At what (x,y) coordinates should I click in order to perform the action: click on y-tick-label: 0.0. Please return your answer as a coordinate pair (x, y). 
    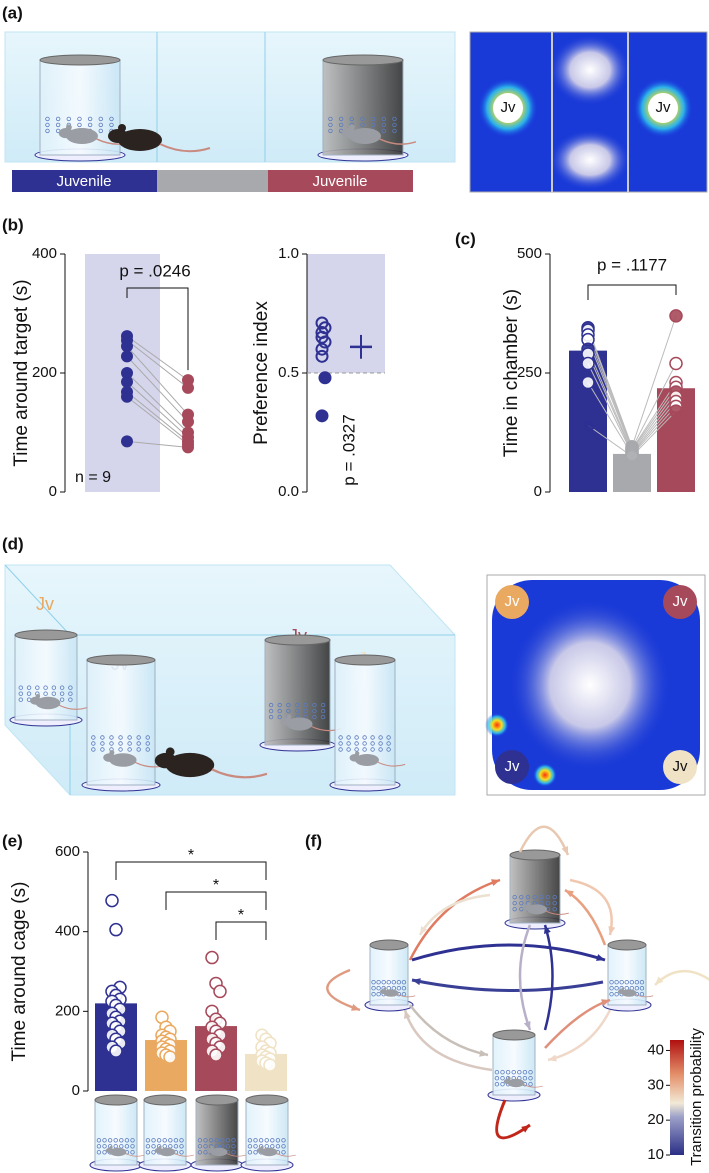
    Looking at the image, I should click on (288, 491).